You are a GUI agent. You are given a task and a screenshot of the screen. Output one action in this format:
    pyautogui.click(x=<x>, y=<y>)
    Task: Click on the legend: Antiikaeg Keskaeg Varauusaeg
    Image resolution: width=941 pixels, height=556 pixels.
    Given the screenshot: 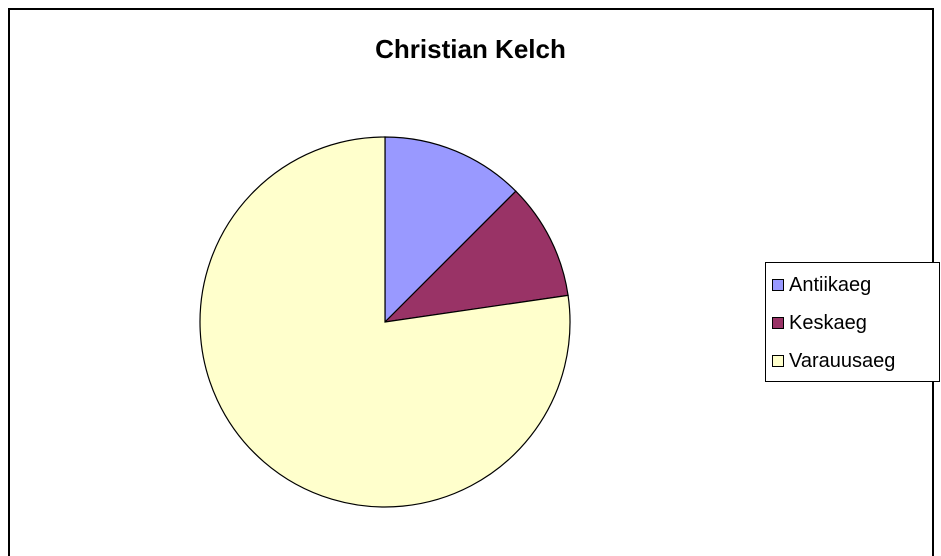 What is the action you would take?
    pyautogui.click(x=852, y=322)
    